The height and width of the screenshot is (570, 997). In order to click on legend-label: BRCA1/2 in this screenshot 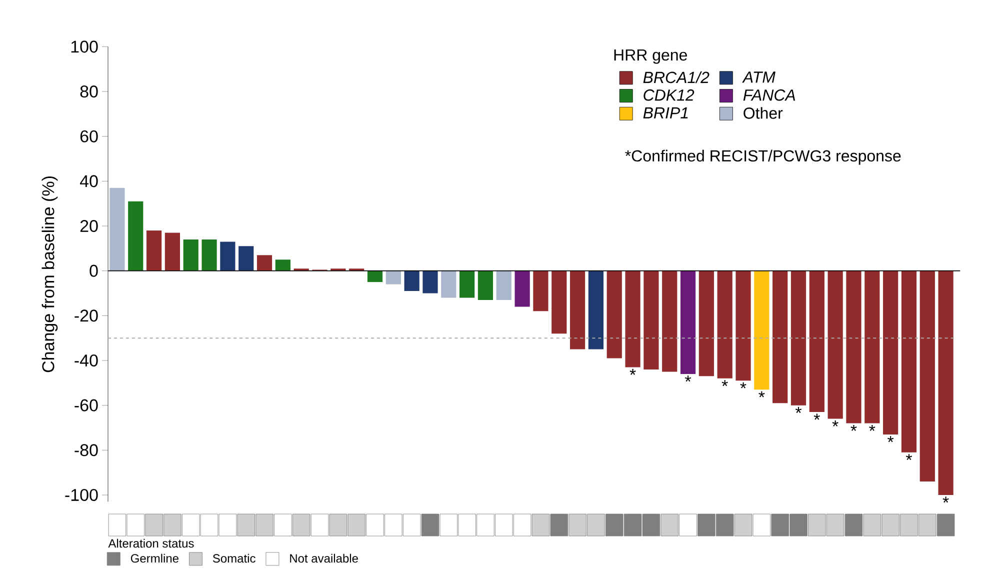, I will do `click(676, 77)`.